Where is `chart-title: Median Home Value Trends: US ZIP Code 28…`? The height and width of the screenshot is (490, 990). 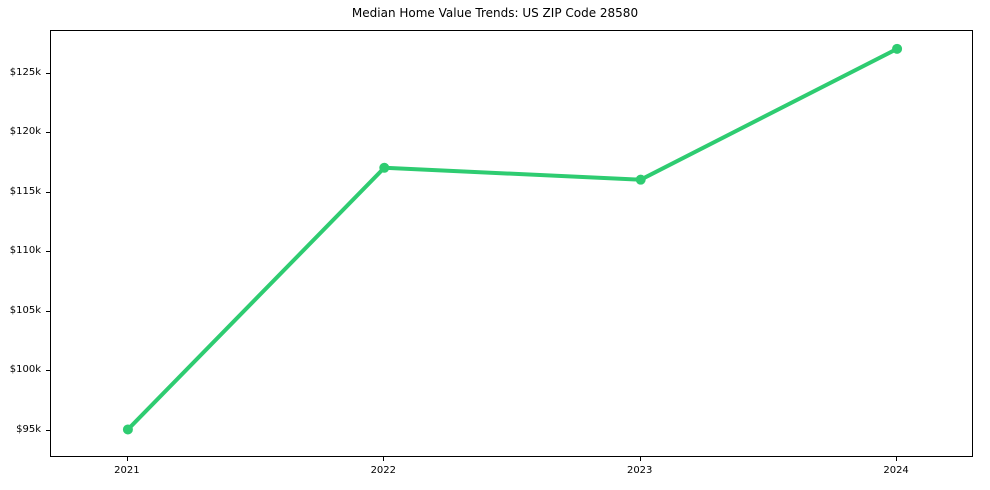 chart-title: Median Home Value Trends: US ZIP Code 28… is located at coordinates (495, 13).